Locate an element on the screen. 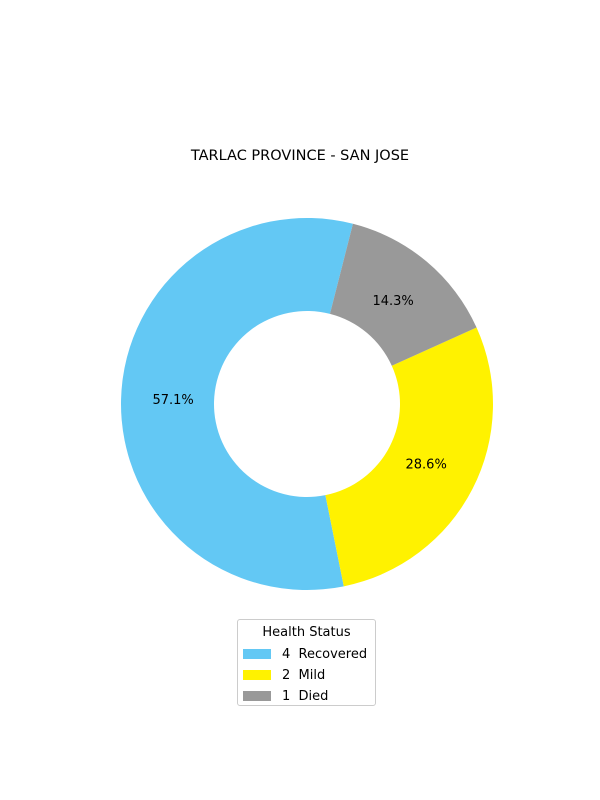 This screenshot has width=600, height=800. slice-died is located at coordinates (403, 294).